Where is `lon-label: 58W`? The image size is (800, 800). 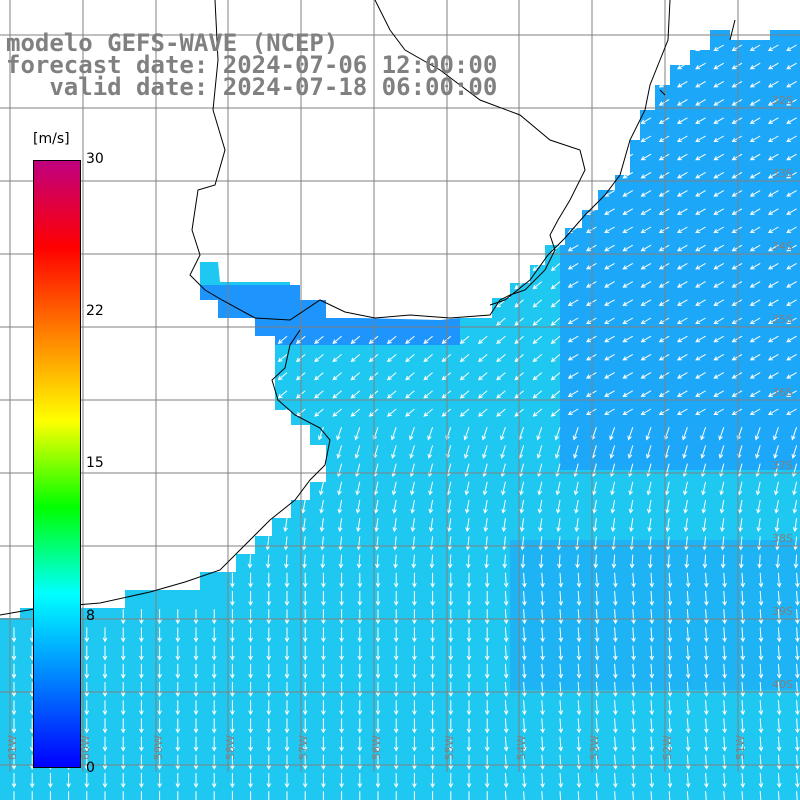 lon-label: 58W is located at coordinates (230, 747).